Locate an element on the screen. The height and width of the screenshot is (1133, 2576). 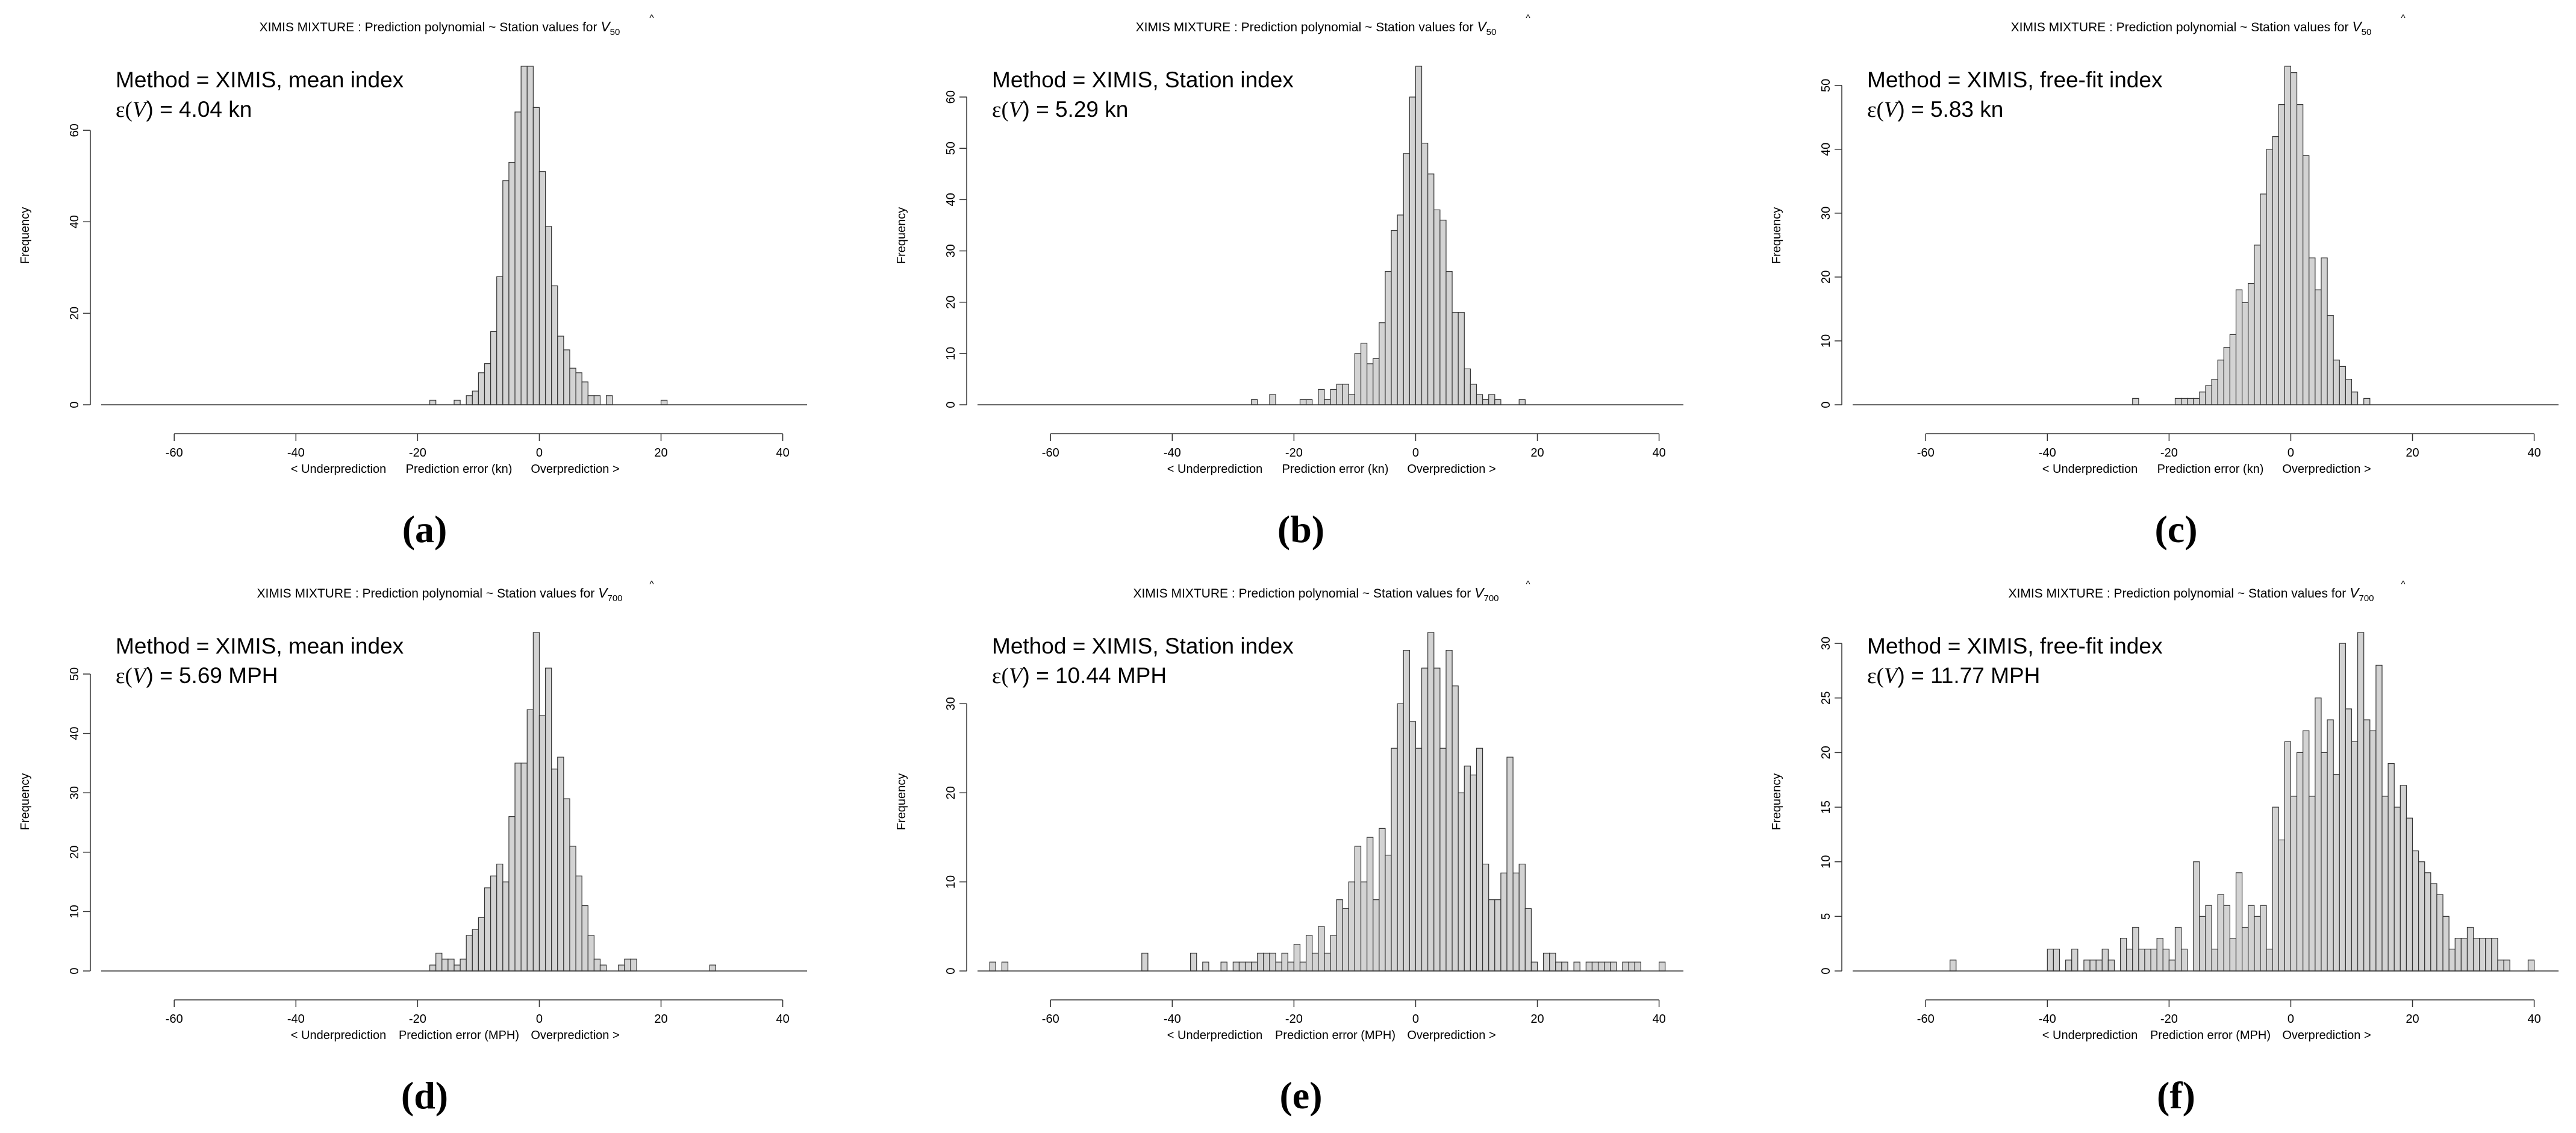
y-tick-label: 0 is located at coordinates (951, 970).